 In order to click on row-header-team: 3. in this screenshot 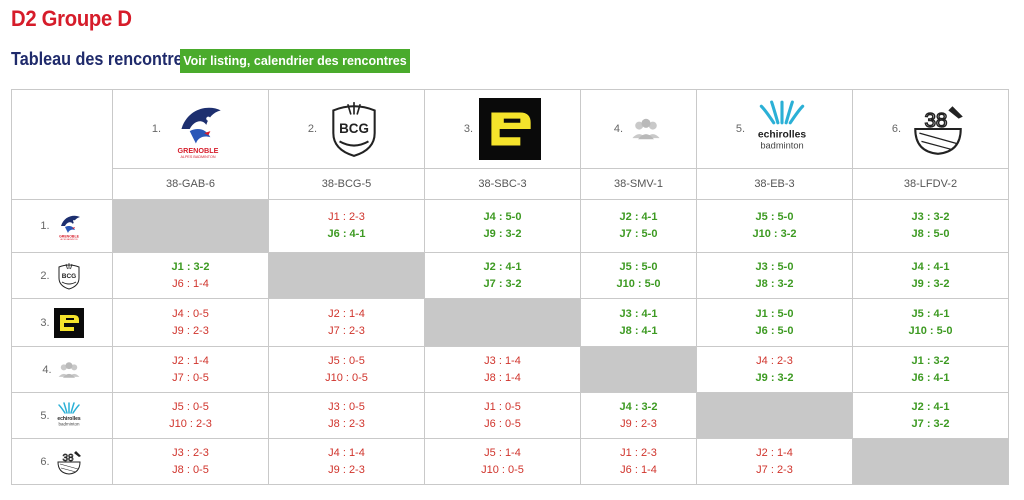, I will do `click(62, 322)`.